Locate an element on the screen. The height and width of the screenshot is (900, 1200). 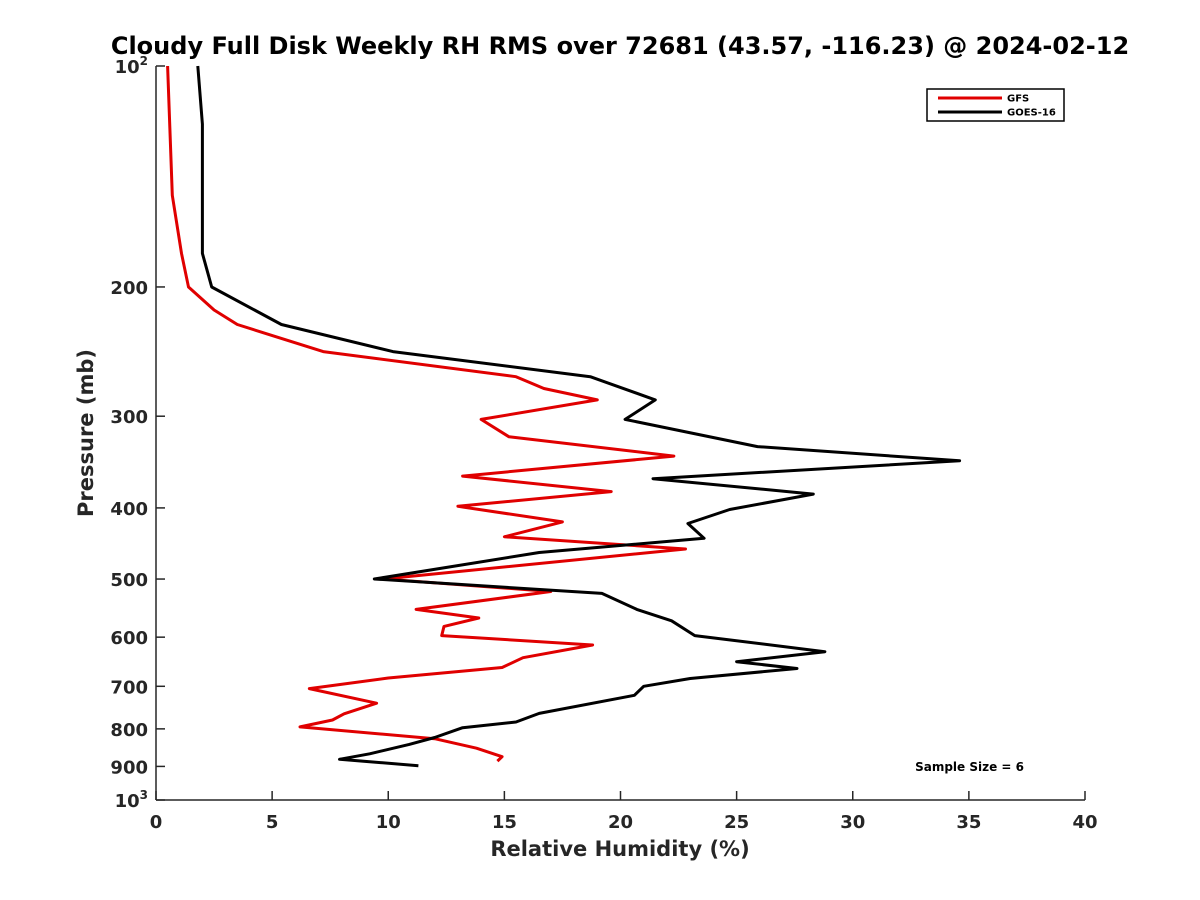
x-tick-label: 5 is located at coordinates (272, 822).